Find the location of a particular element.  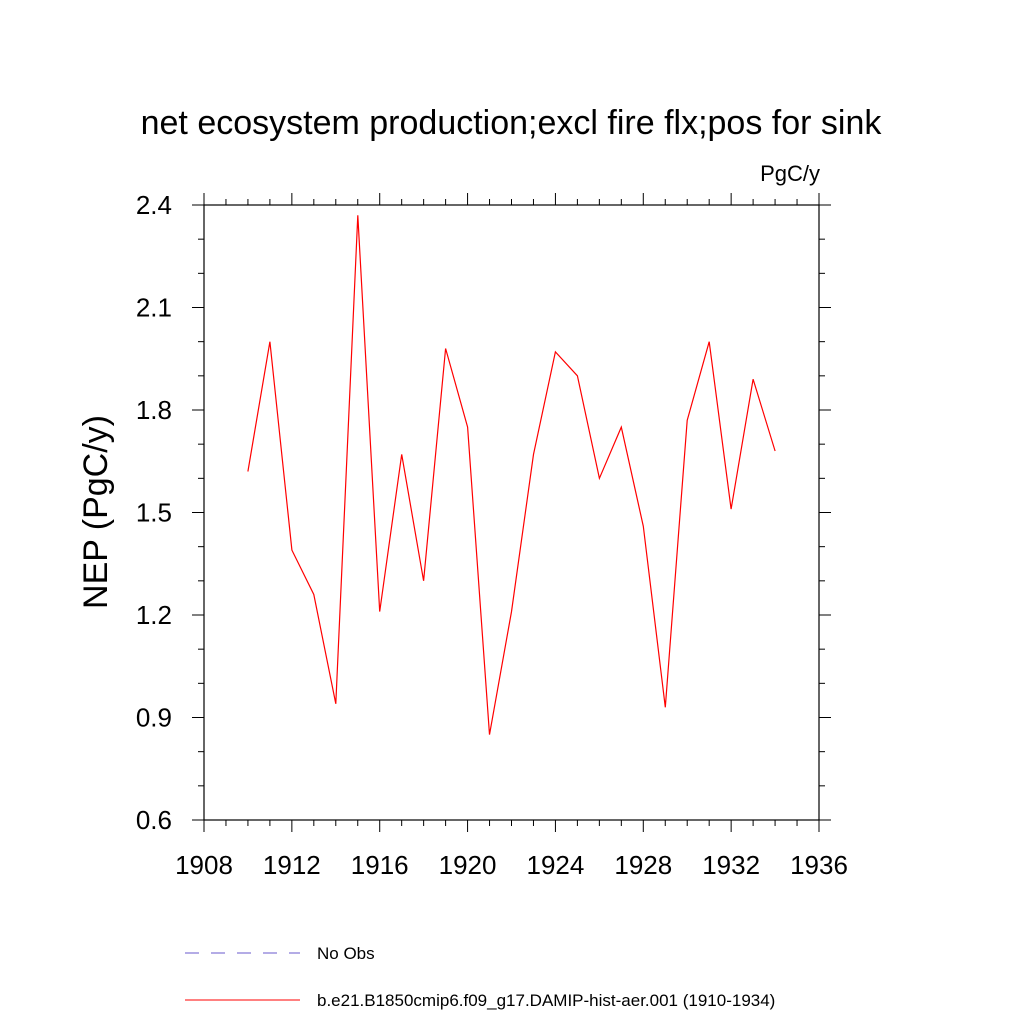

y-tick-labels: 0.6 0.9 1.2 1.5 1.8 2.1 2.4 is located at coordinates (154, 512).